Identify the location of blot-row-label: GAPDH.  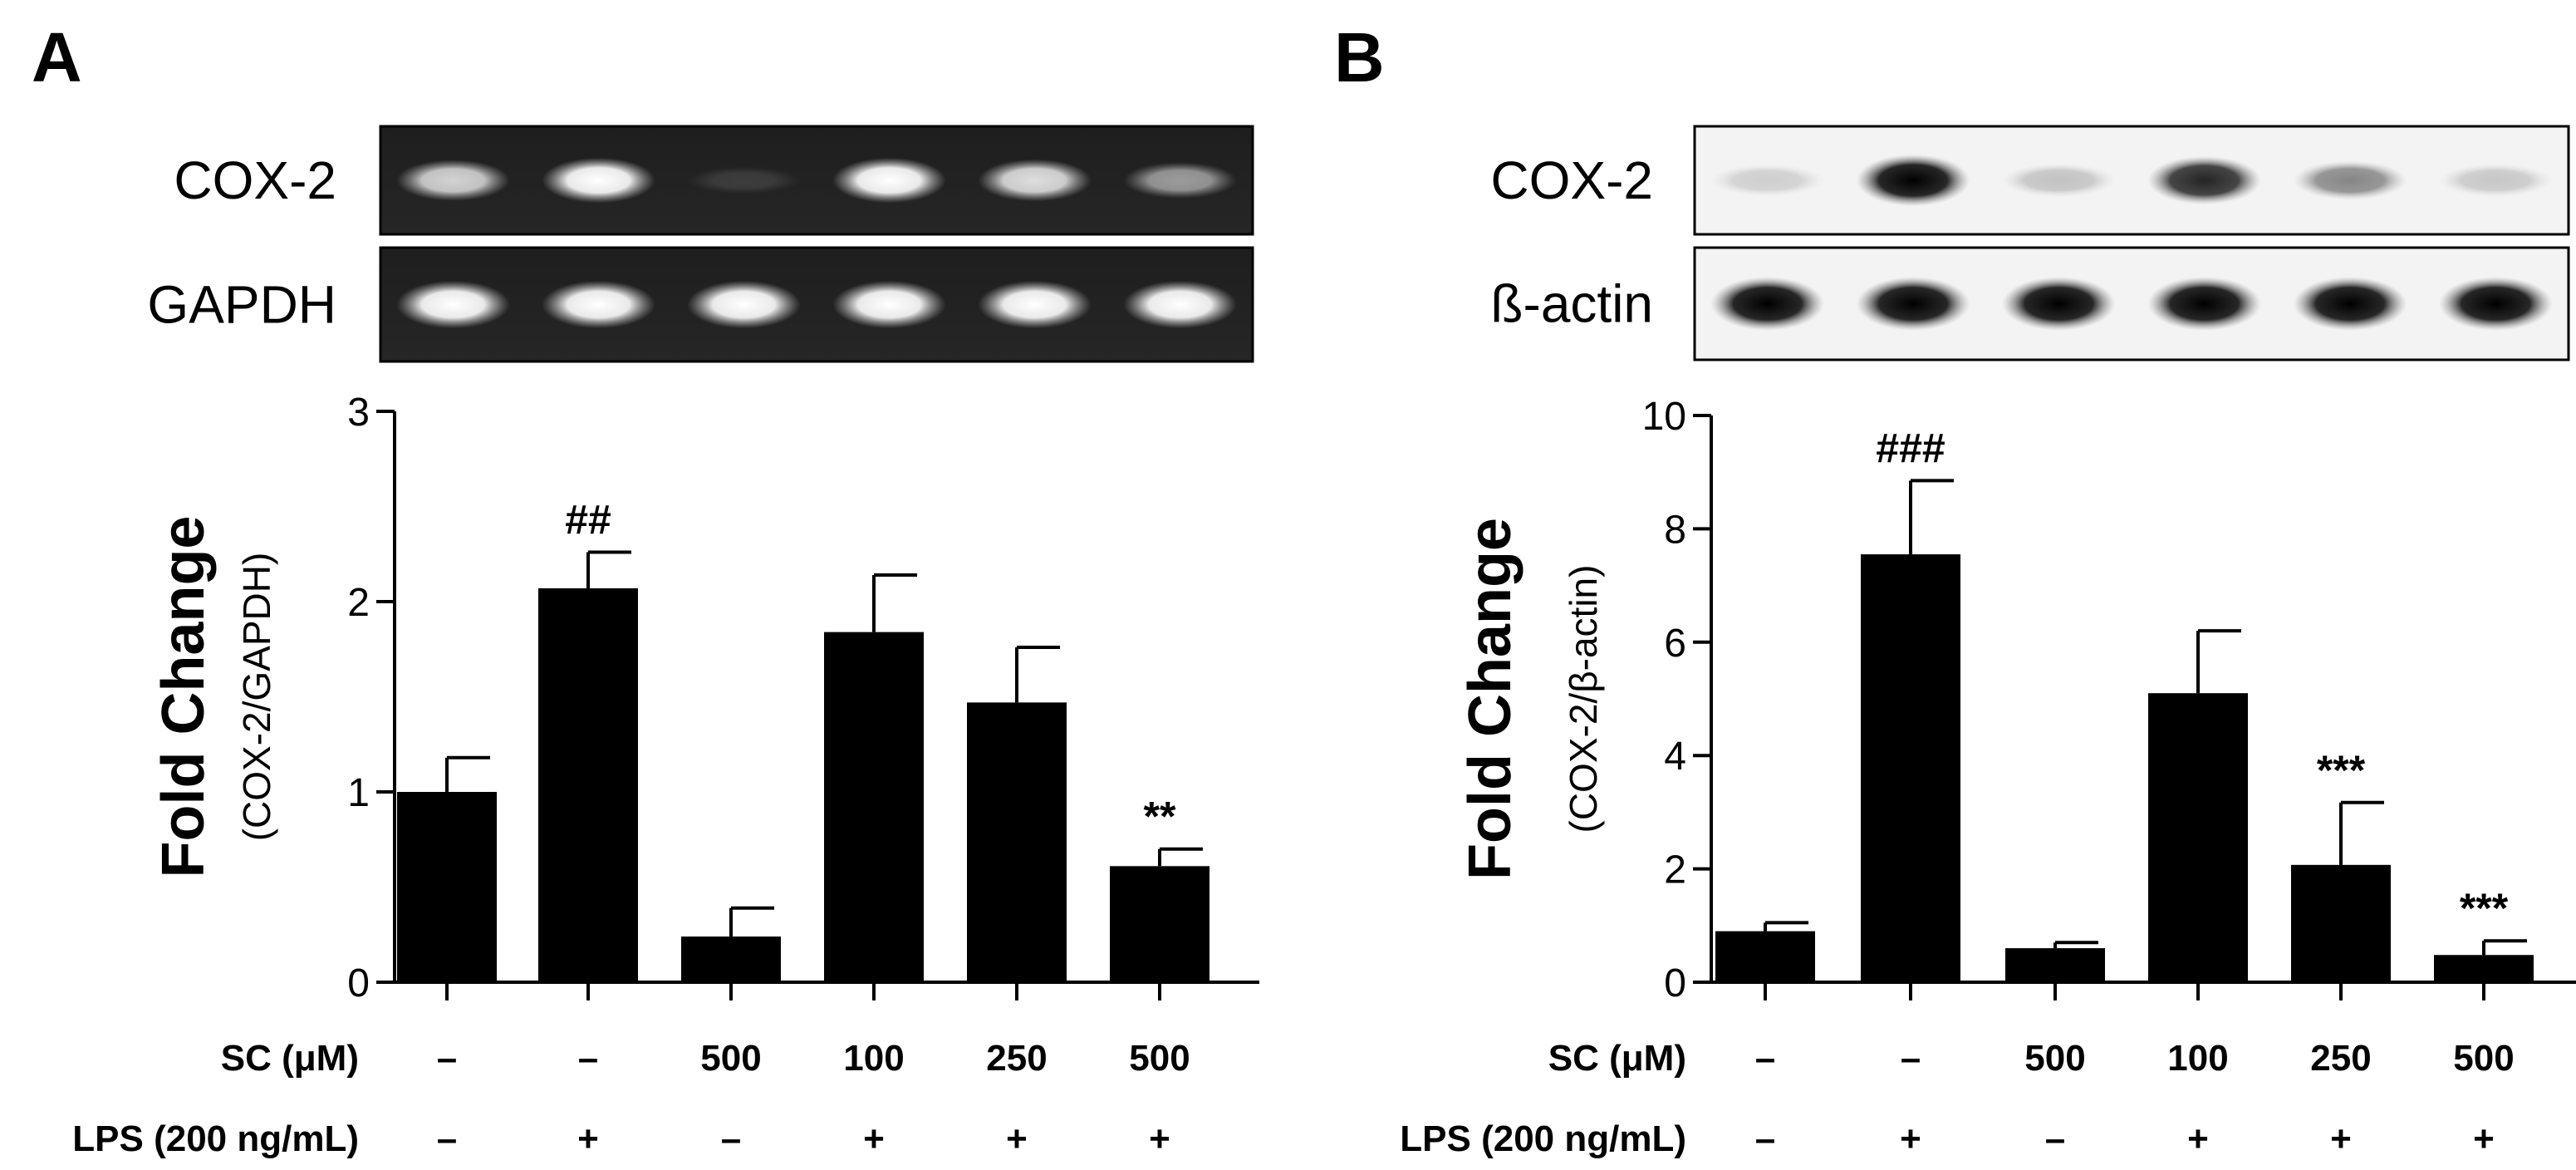
(241, 305).